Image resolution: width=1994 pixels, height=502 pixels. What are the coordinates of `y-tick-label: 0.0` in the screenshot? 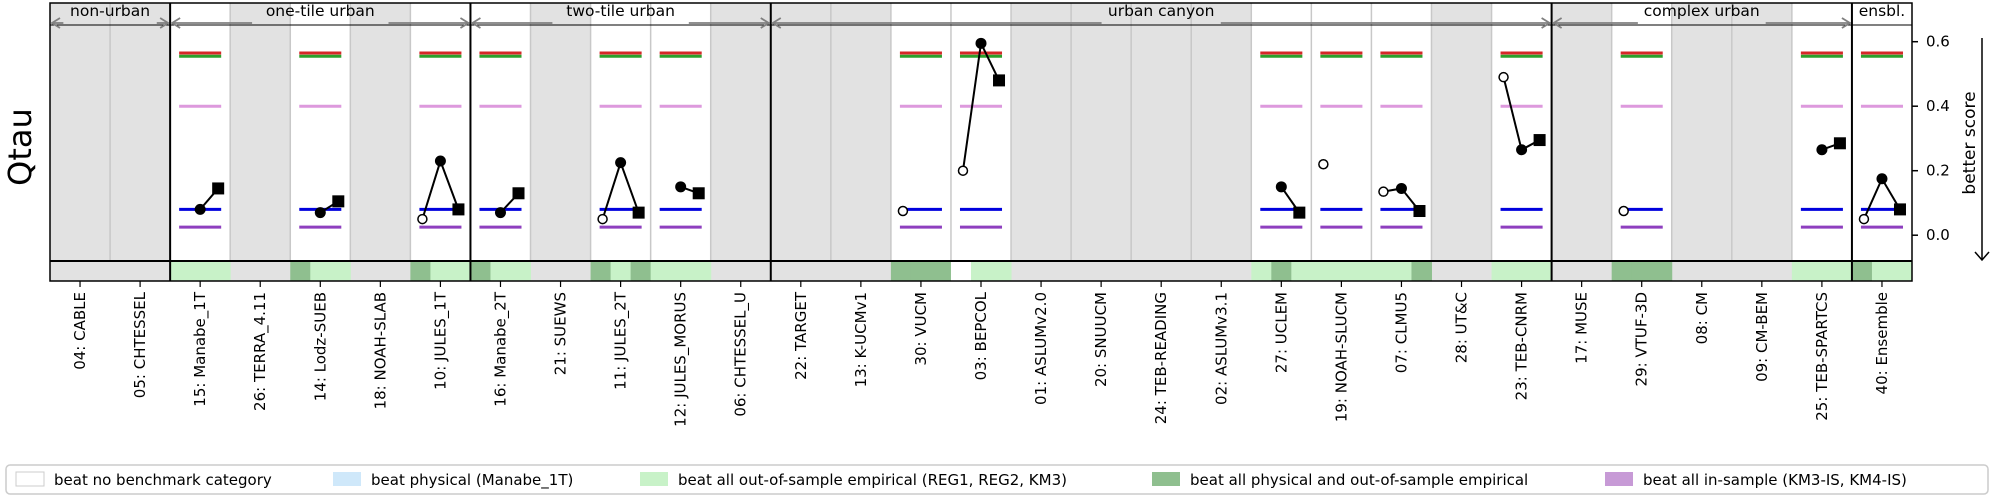 It's located at (1938, 235).